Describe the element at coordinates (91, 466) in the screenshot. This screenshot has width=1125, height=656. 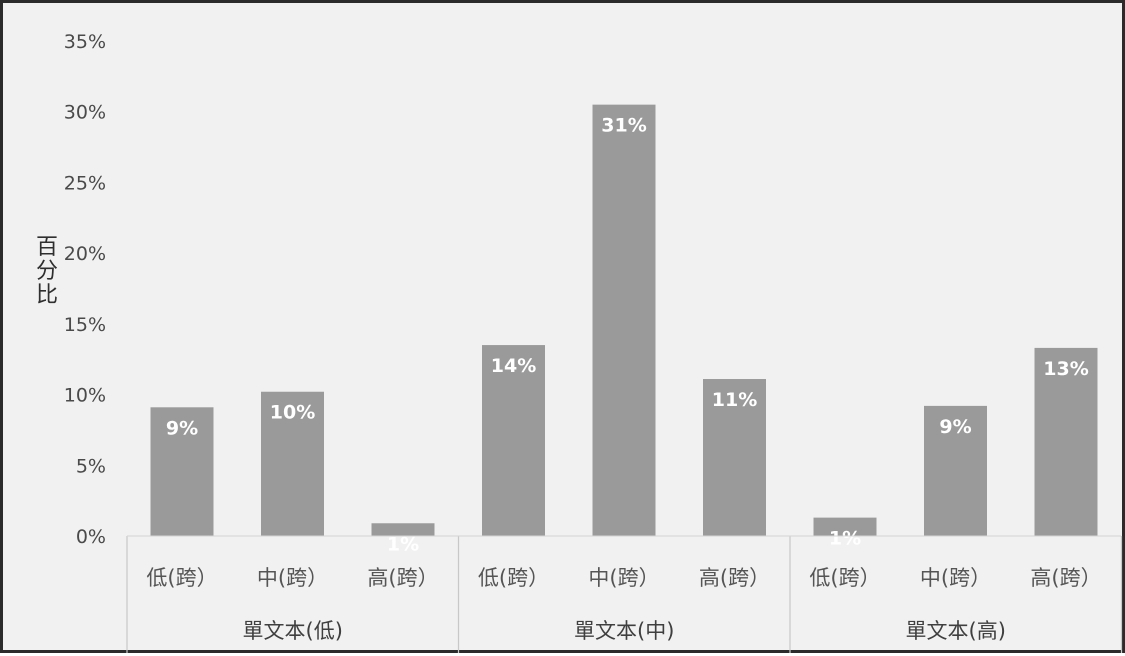
I see `y-tick-label: 5%` at that location.